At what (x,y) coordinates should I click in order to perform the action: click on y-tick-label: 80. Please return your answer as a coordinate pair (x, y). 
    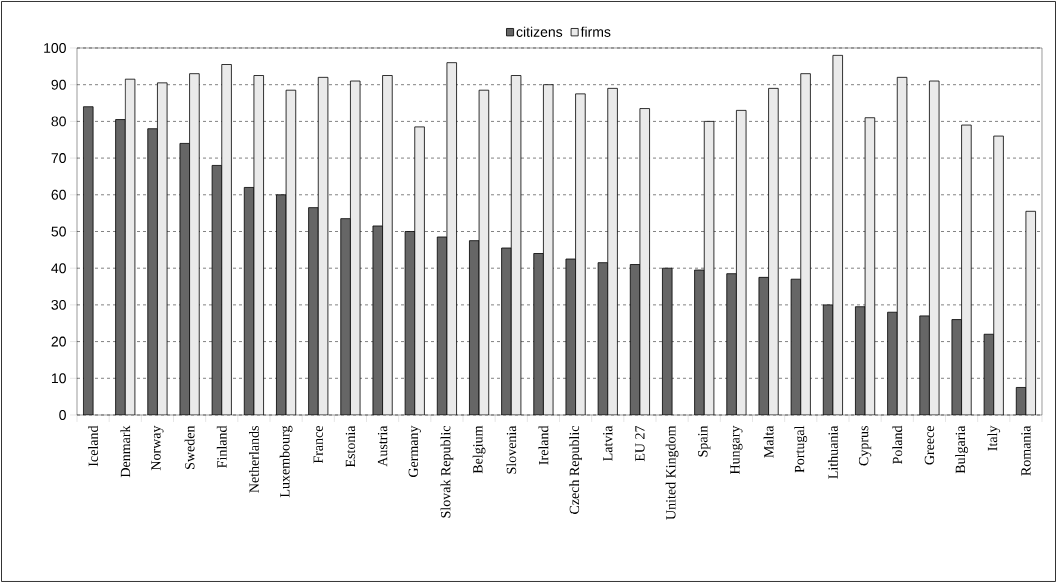
    Looking at the image, I should click on (58, 121).